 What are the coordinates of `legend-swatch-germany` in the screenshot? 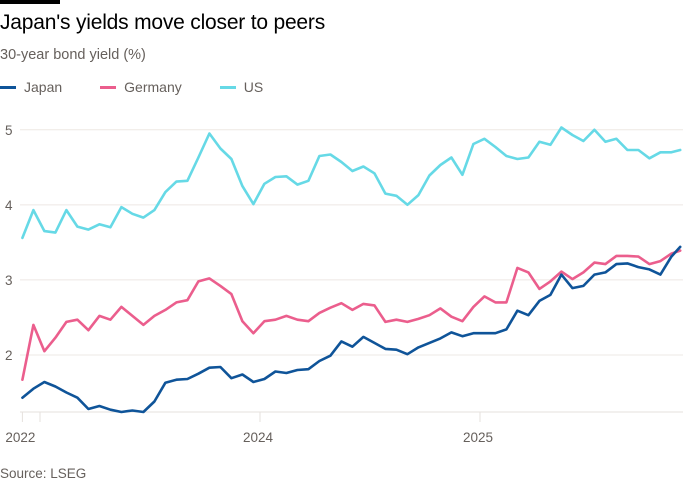 It's located at (108, 87).